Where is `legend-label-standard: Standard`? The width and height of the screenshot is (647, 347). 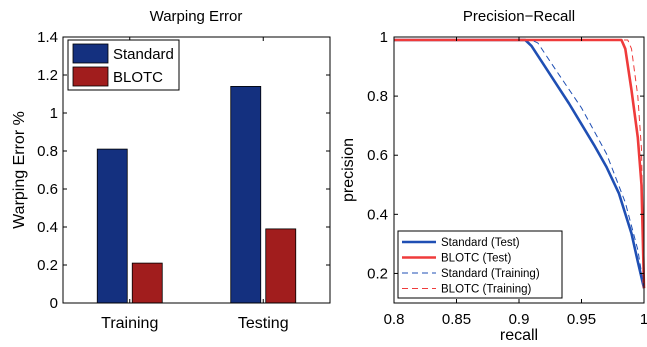 legend-label-standard: Standard is located at coordinates (143, 54).